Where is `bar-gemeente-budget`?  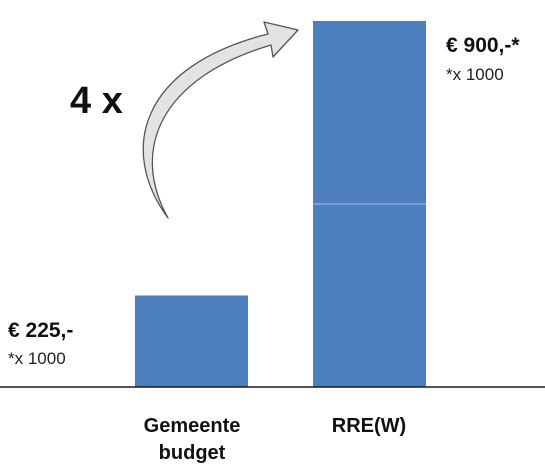 bar-gemeente-budget is located at coordinates (191, 341).